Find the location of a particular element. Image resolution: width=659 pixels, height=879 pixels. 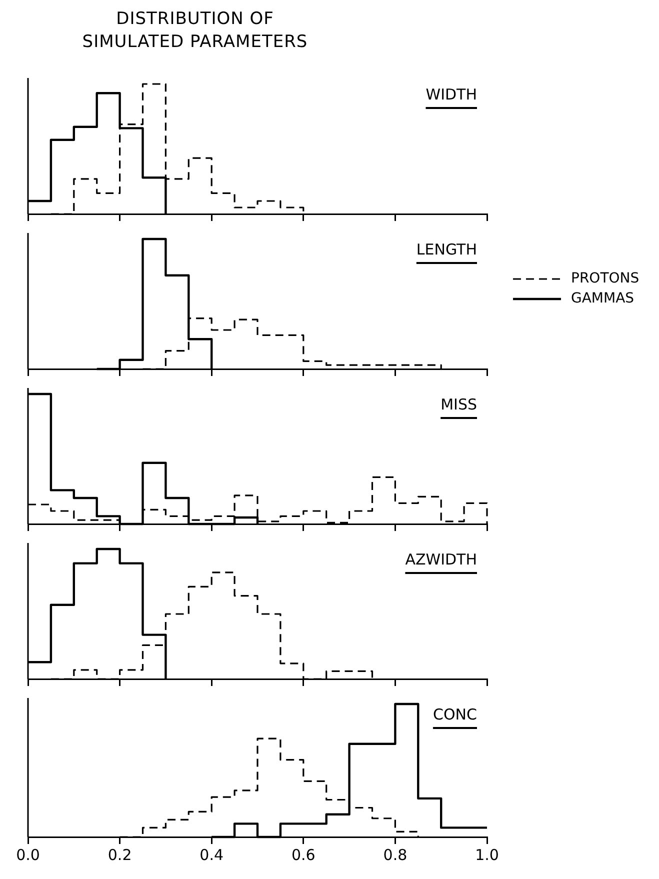

x-tick-label: 0.6 is located at coordinates (303, 855).